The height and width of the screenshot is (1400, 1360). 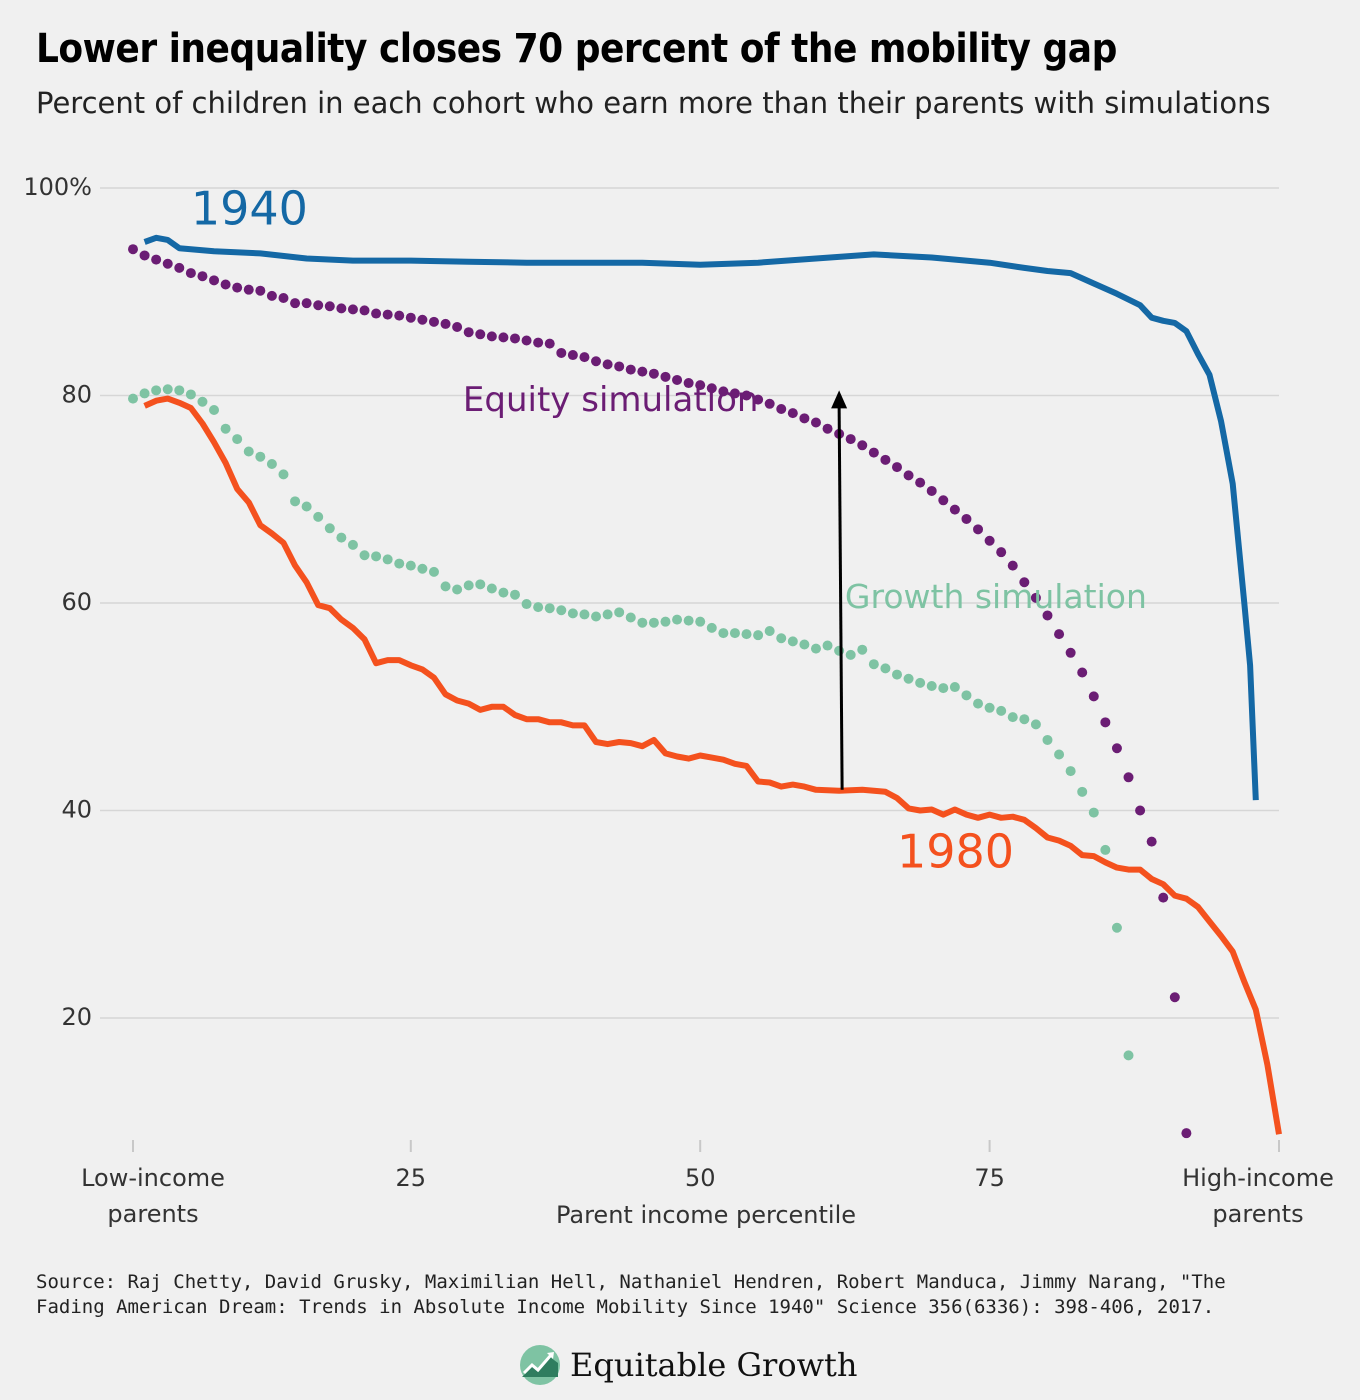 What do you see at coordinates (540, 1365) in the screenshot?
I see `equitable-growth-logo-icon` at bounding box center [540, 1365].